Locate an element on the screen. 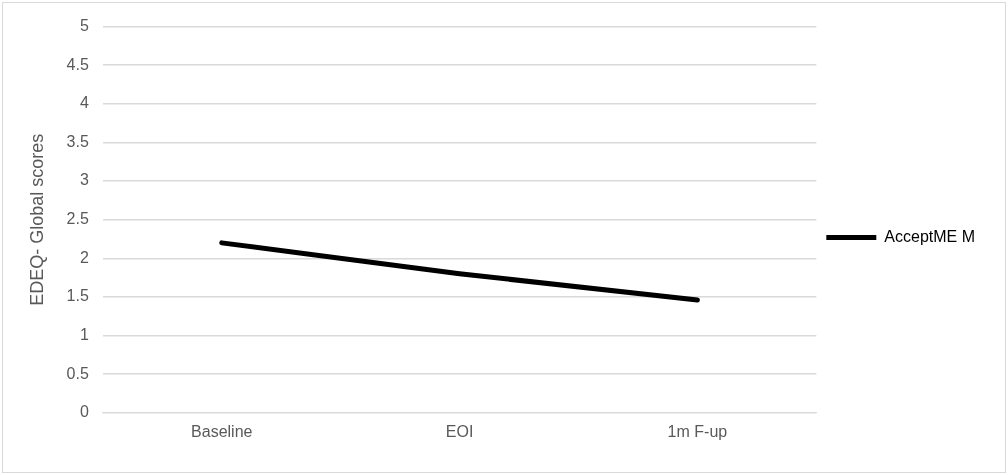  y-tick-label: 1 is located at coordinates (84, 334).